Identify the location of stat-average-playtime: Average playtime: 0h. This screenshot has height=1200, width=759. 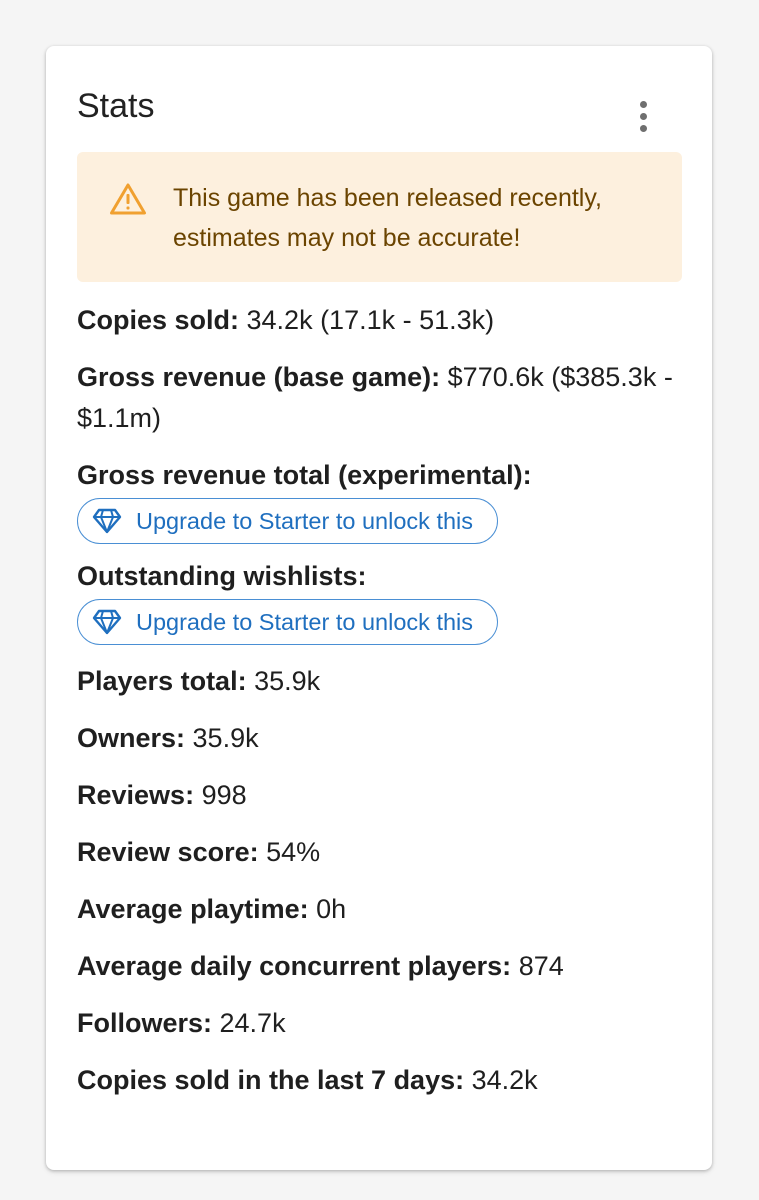
(377, 909).